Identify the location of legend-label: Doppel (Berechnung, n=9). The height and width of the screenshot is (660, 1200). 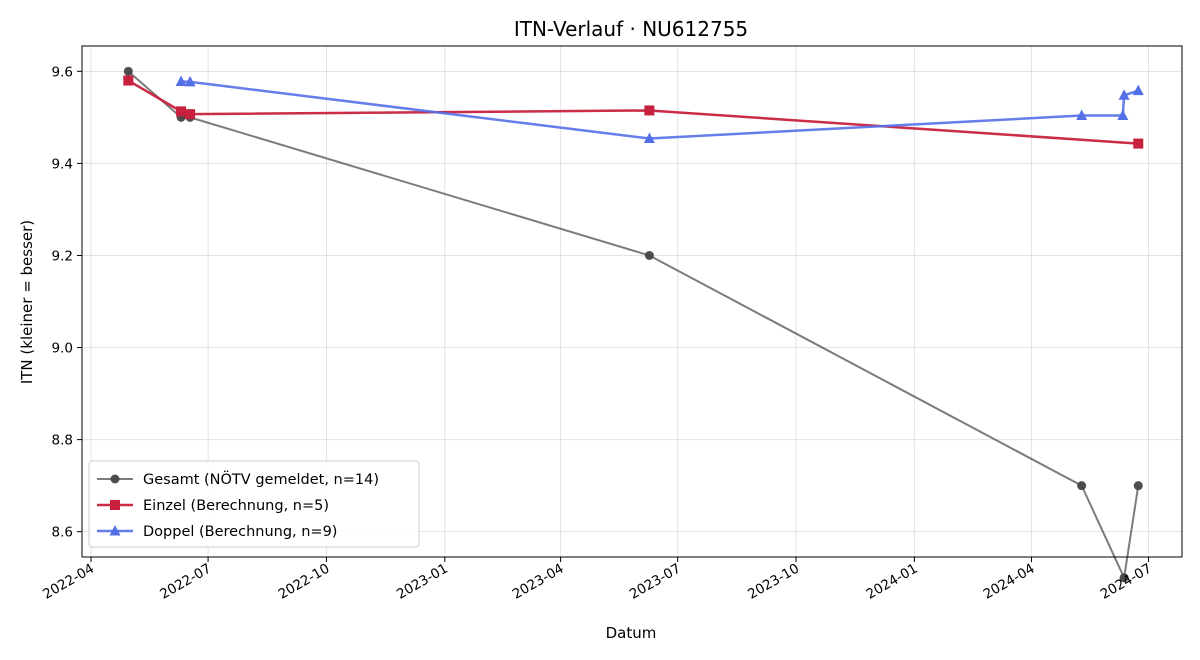
(240, 532).